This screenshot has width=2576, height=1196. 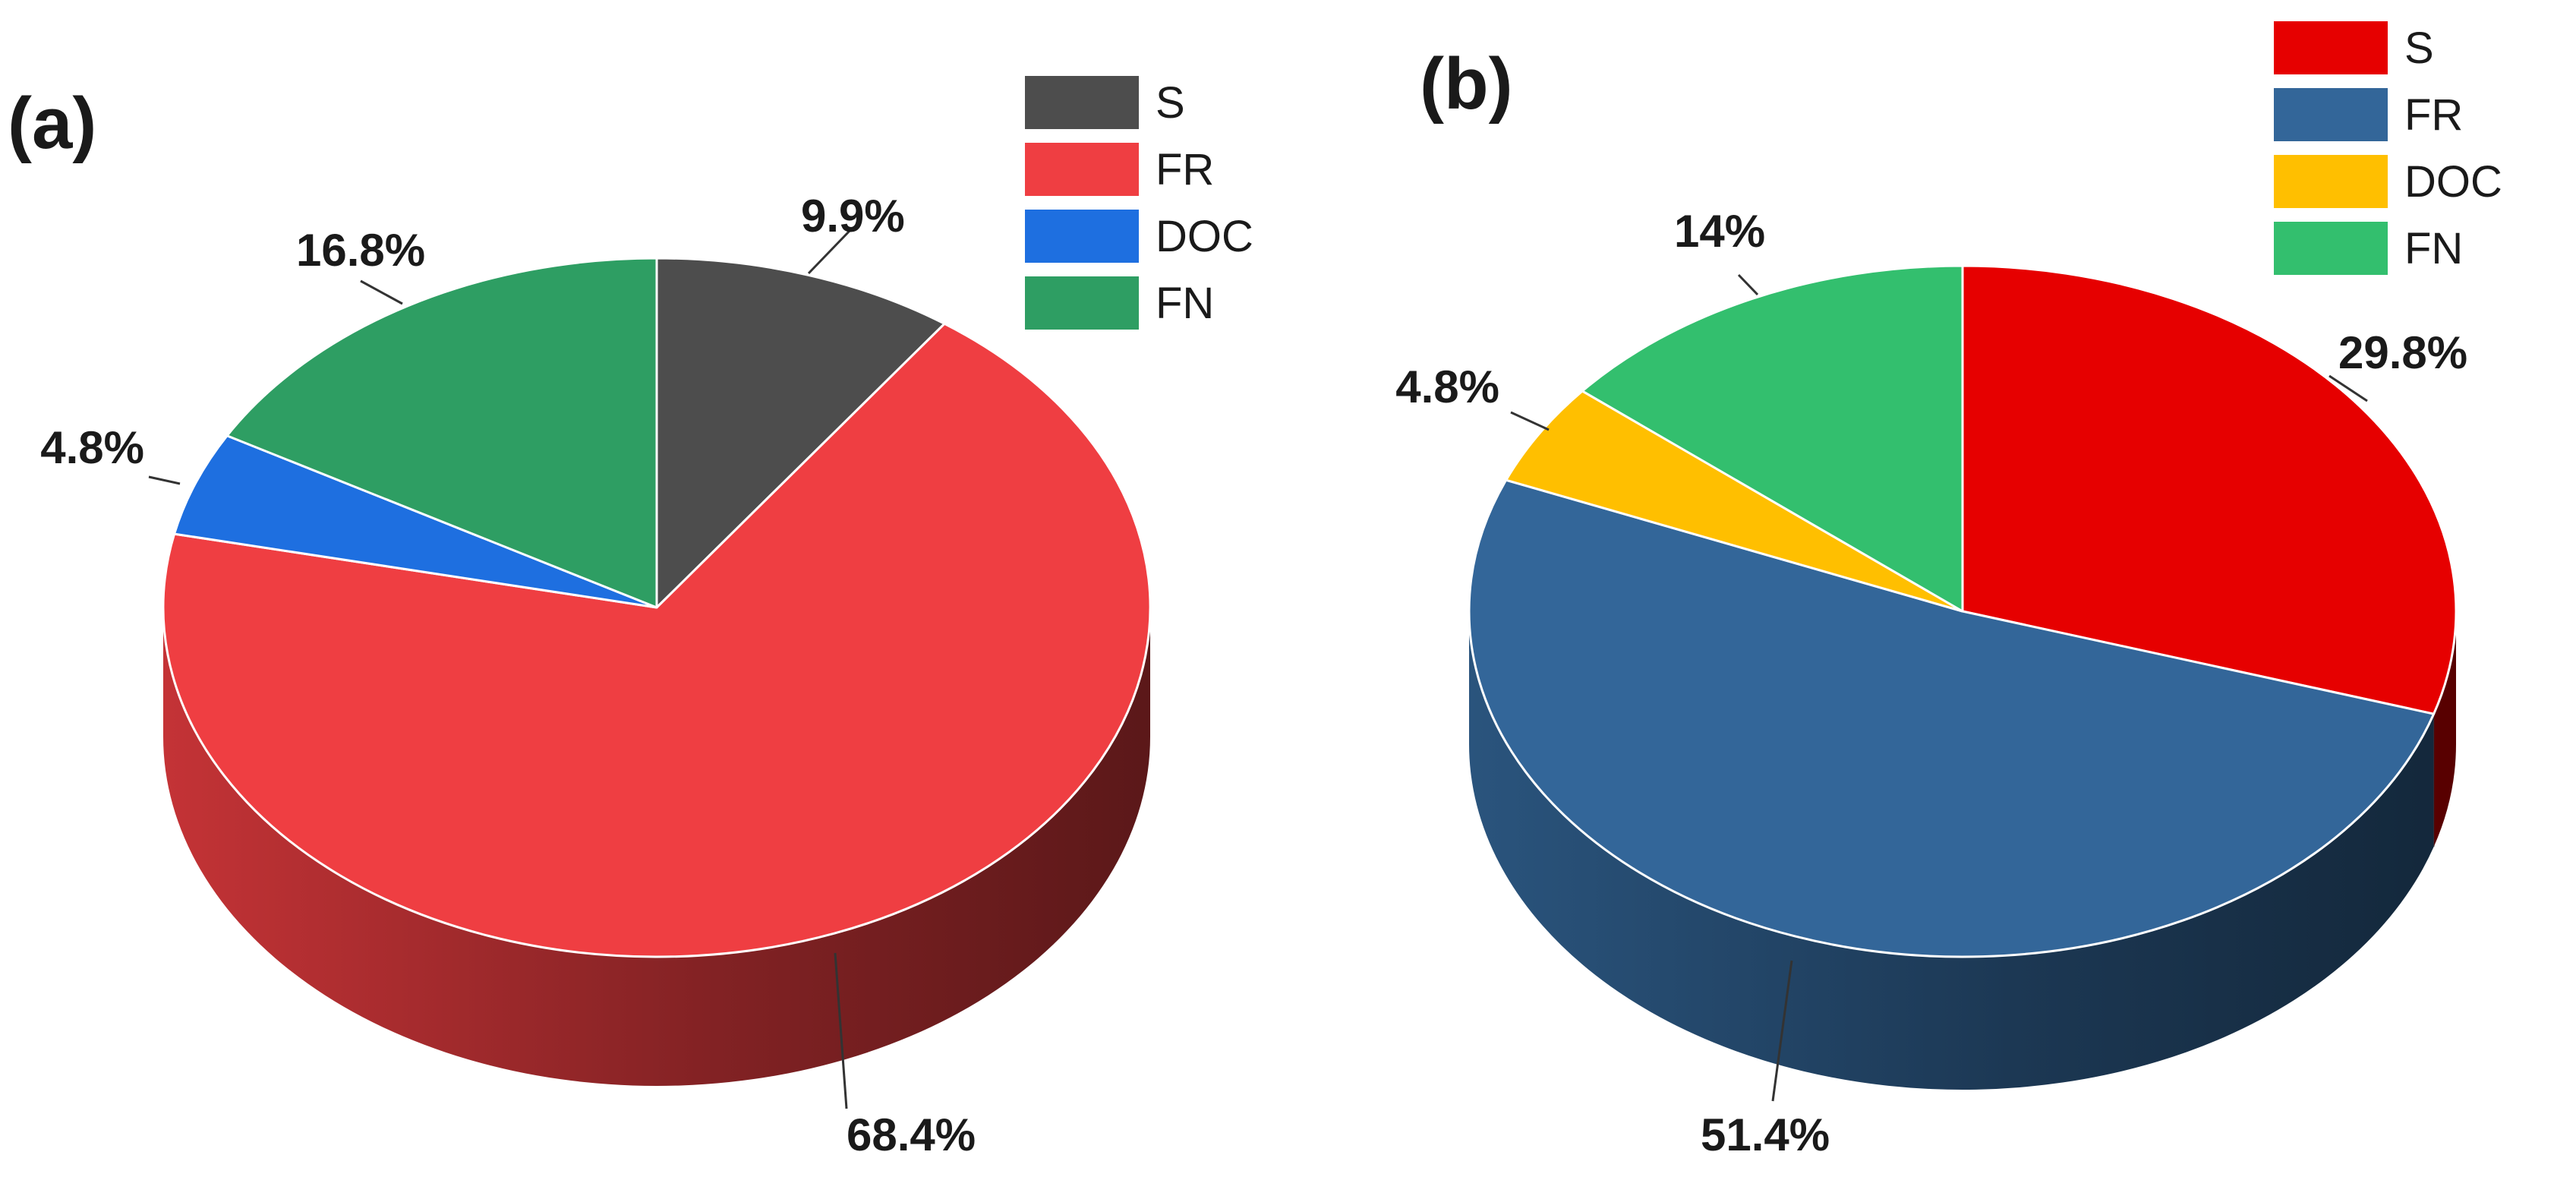 What do you see at coordinates (1719, 231) in the screenshot?
I see `data-label-fn: 14%` at bounding box center [1719, 231].